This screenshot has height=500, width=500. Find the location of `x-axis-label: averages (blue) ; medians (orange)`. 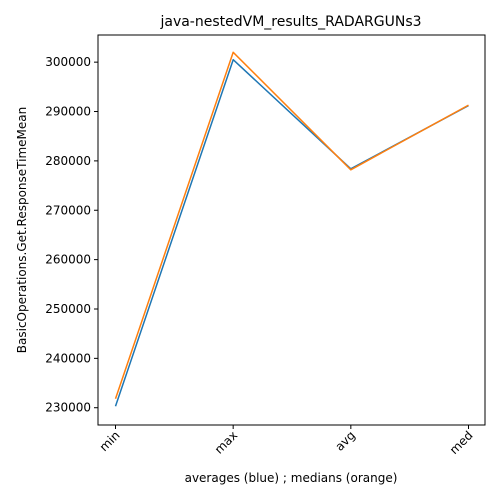

x-axis-label: averages (blue) ; medians (orange) is located at coordinates (291, 478).